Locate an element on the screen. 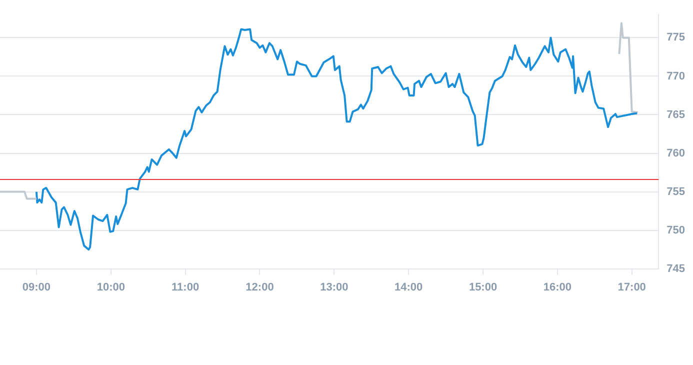 The image size is (693, 365). y-tick-label: 745 is located at coordinates (676, 268).